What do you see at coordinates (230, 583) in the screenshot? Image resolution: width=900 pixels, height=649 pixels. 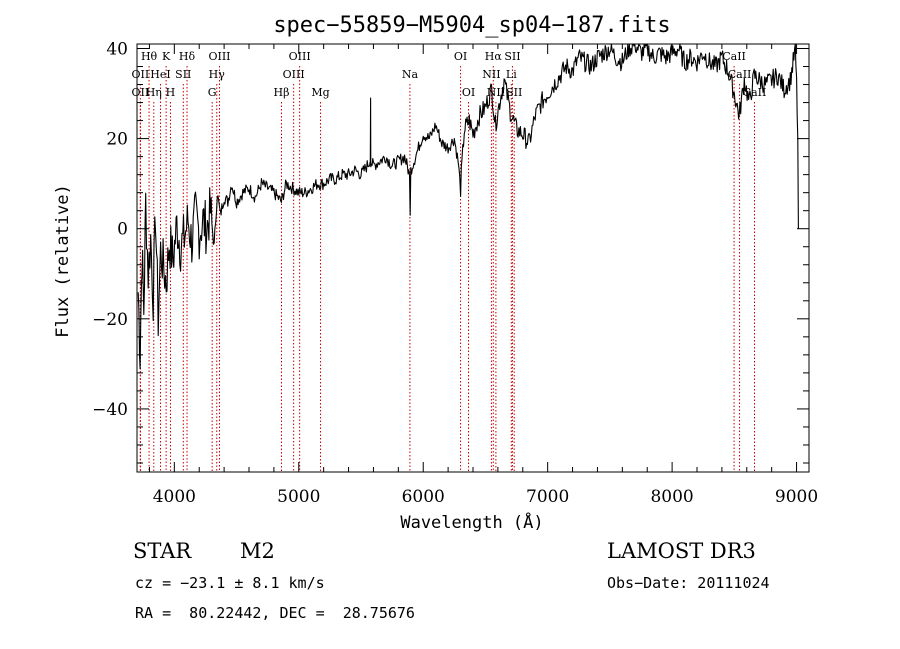 I see `redshift-cz: cz = −23.1 ± 8.1 km/s` at bounding box center [230, 583].